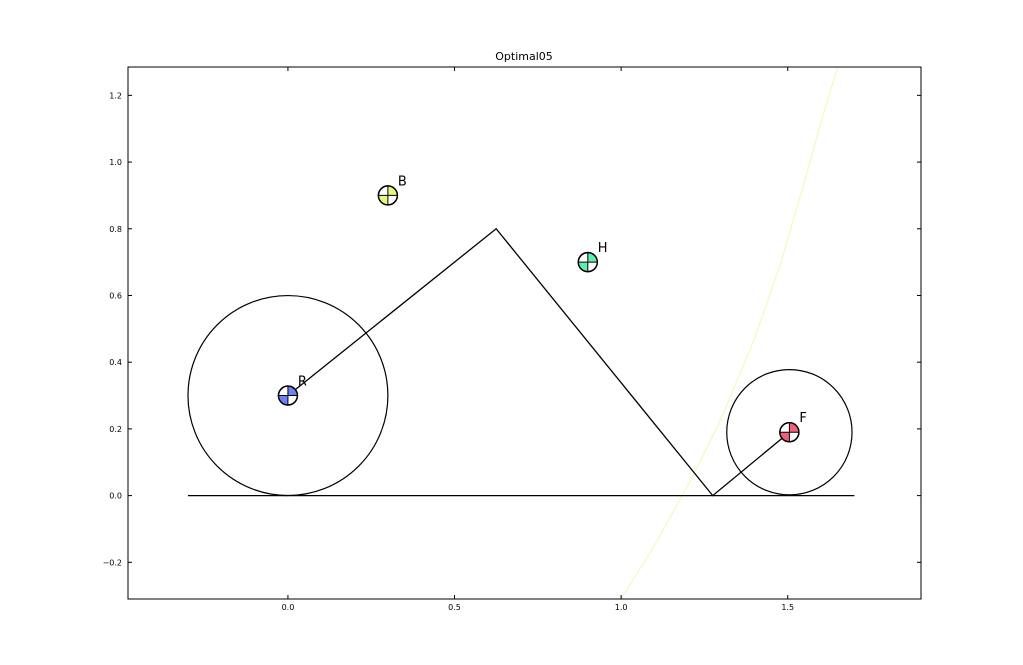  What do you see at coordinates (454, 607) in the screenshot?
I see `x-tick-label: 0.5` at bounding box center [454, 607].